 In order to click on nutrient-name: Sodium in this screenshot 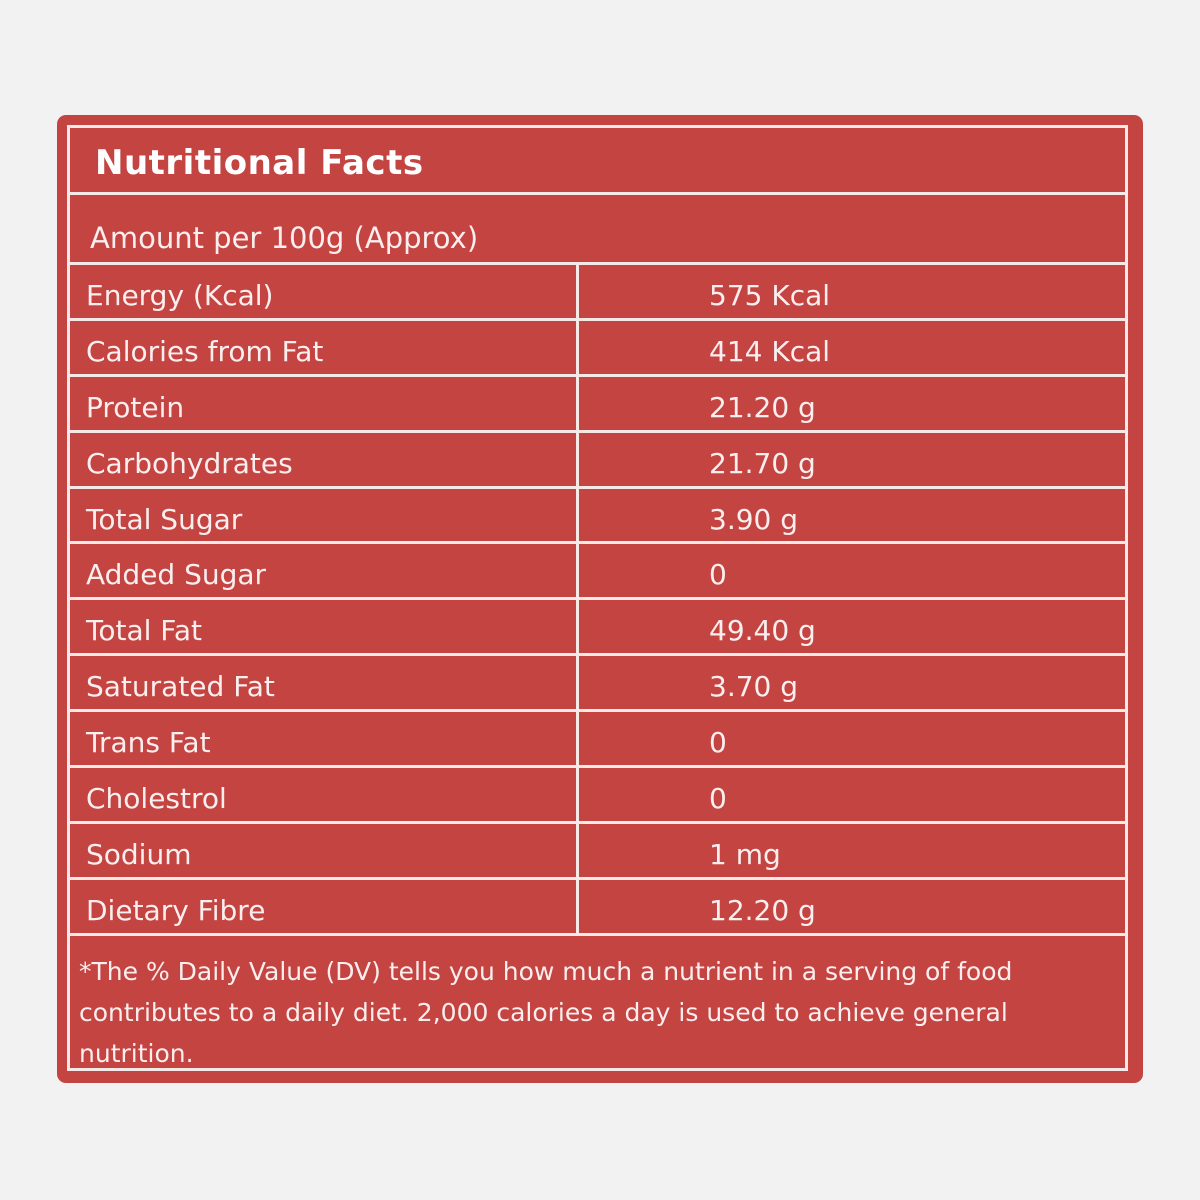, I will do `click(324, 850)`.